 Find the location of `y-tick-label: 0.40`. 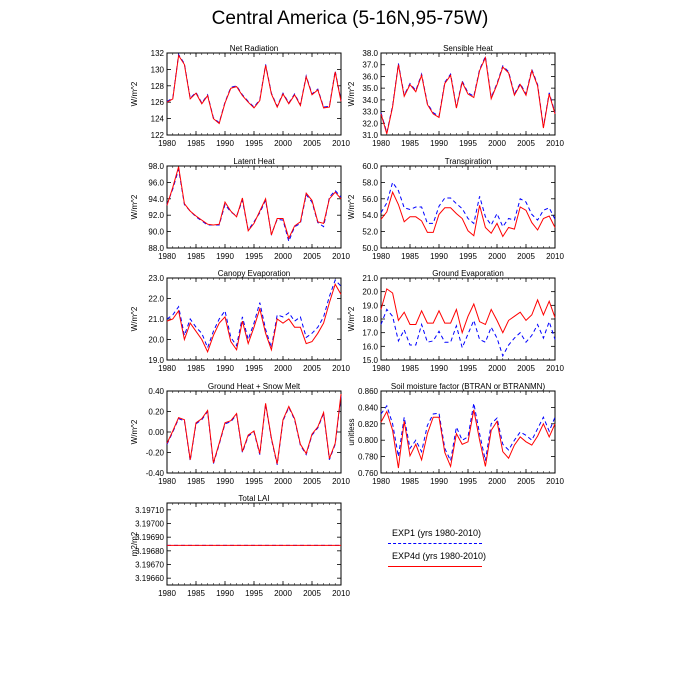

y-tick-label: 0.40 is located at coordinates (156, 391).